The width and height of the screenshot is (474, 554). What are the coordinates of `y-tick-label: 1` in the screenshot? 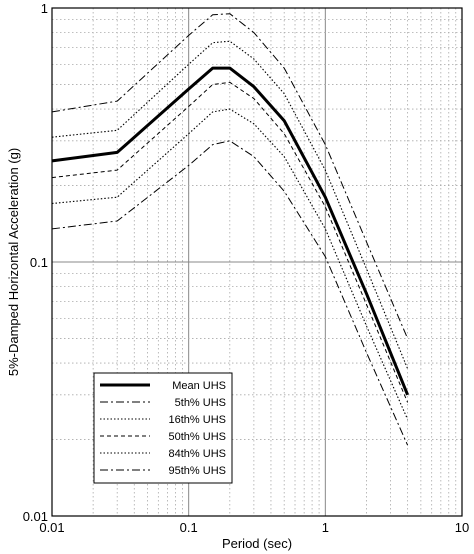 It's located at (44, 8).